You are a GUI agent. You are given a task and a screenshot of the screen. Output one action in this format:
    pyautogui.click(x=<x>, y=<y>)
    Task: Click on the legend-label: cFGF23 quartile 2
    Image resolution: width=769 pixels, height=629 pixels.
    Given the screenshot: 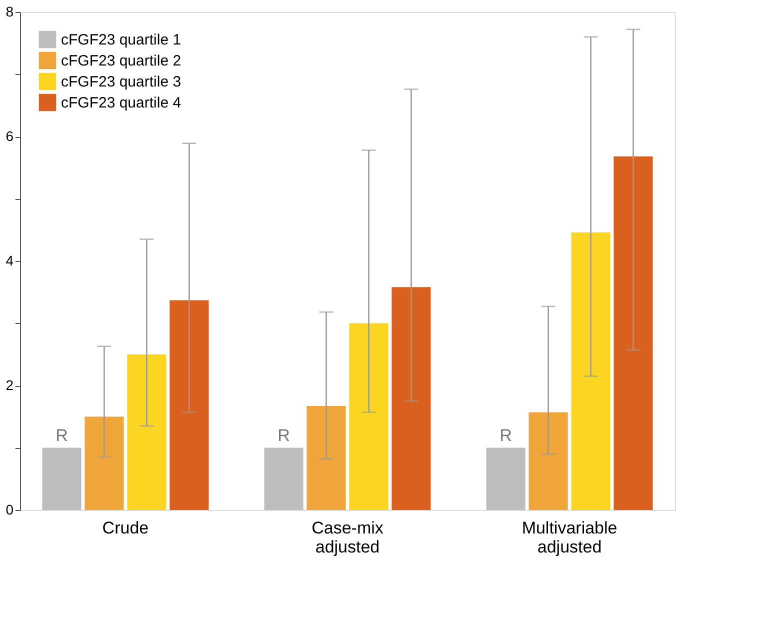 What is the action you would take?
    pyautogui.click(x=121, y=61)
    